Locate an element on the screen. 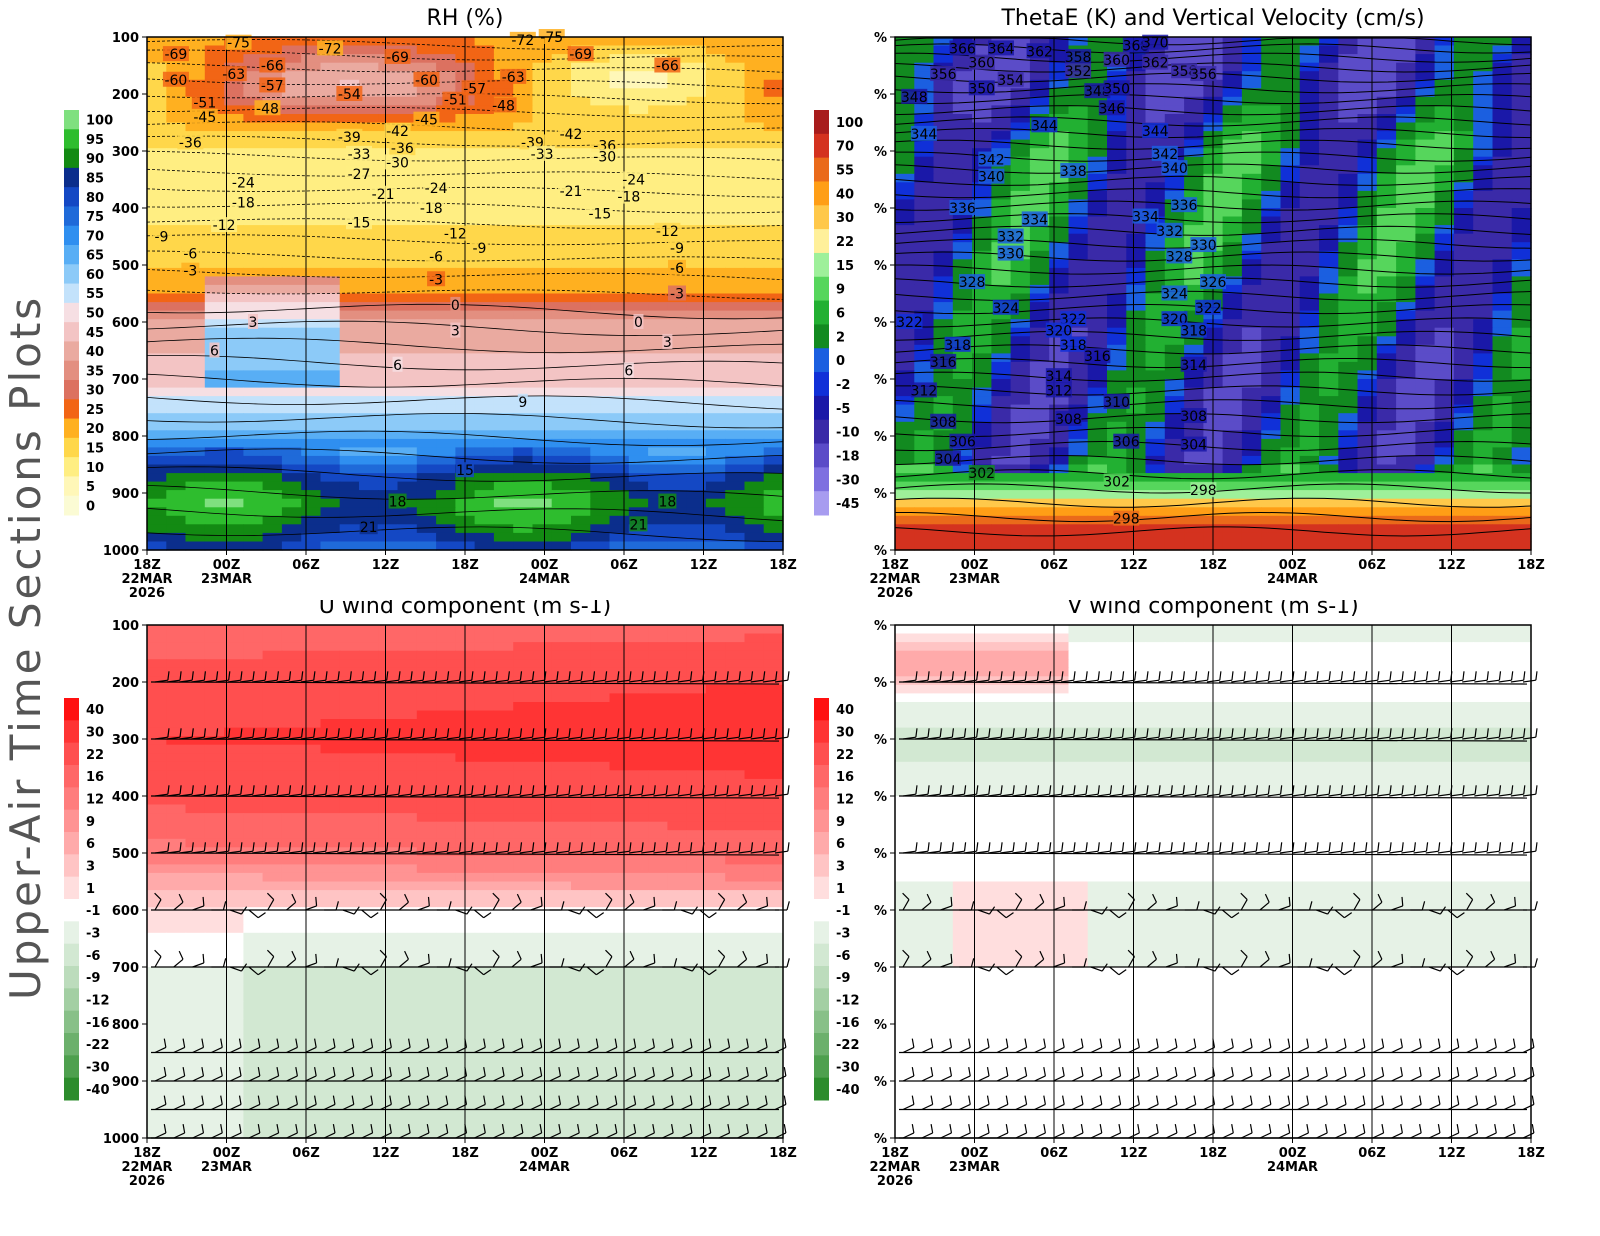 The width and height of the screenshot is (1600, 1236). x-tick-label: 12Z is located at coordinates (1134, 565).